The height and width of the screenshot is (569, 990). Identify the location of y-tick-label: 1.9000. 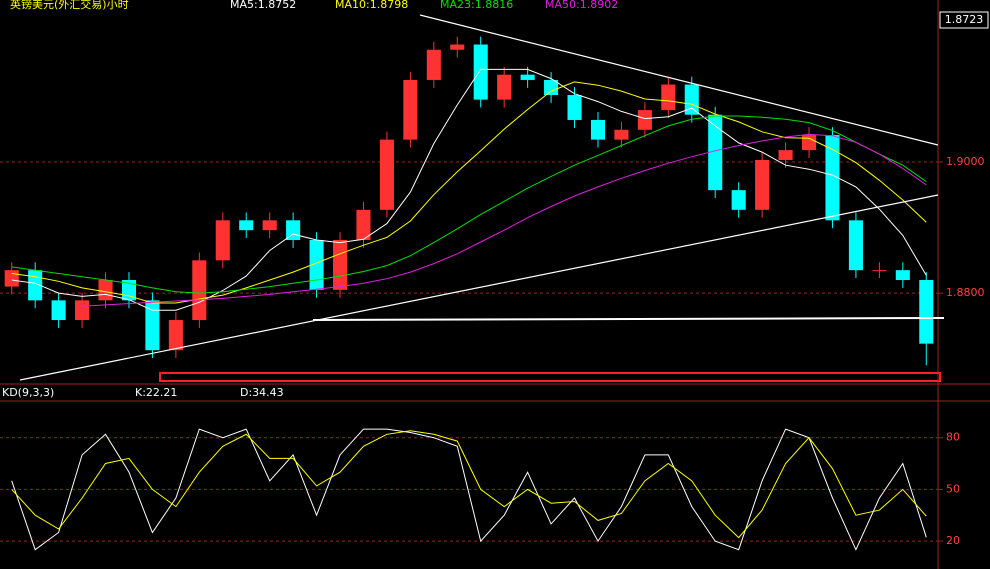
(965, 161).